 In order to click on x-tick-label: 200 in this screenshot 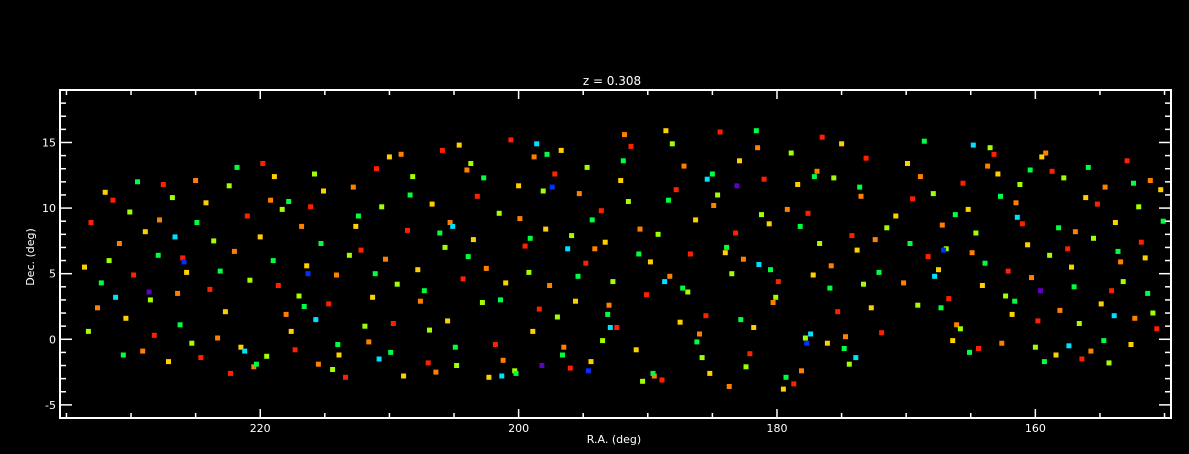, I will do `click(518, 428)`.